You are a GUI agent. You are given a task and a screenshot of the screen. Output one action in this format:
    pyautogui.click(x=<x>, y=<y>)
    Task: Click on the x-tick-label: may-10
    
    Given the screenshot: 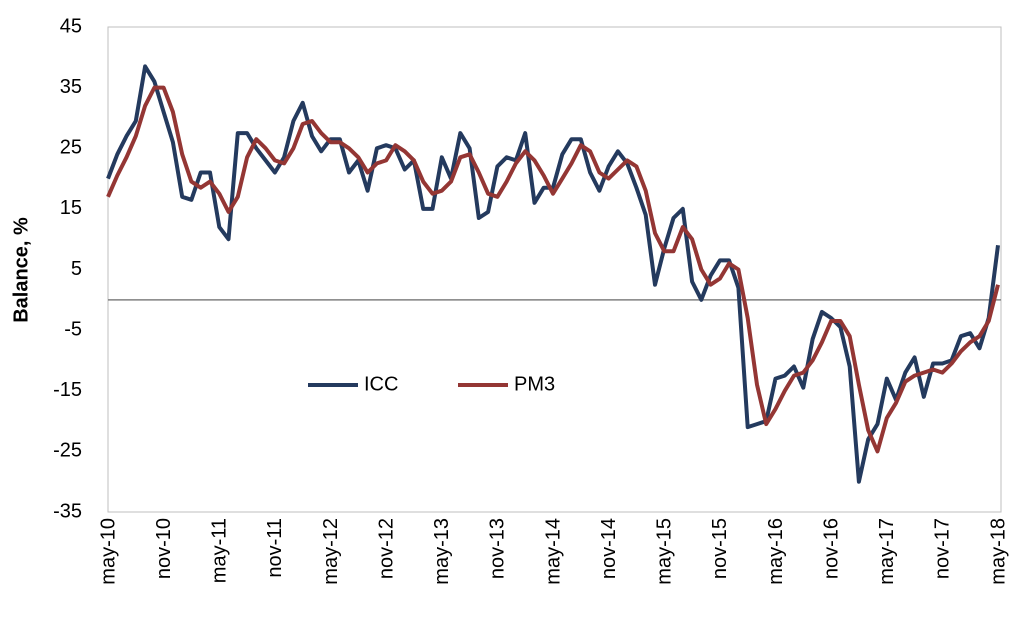 What is the action you would take?
    pyautogui.click(x=108, y=551)
    